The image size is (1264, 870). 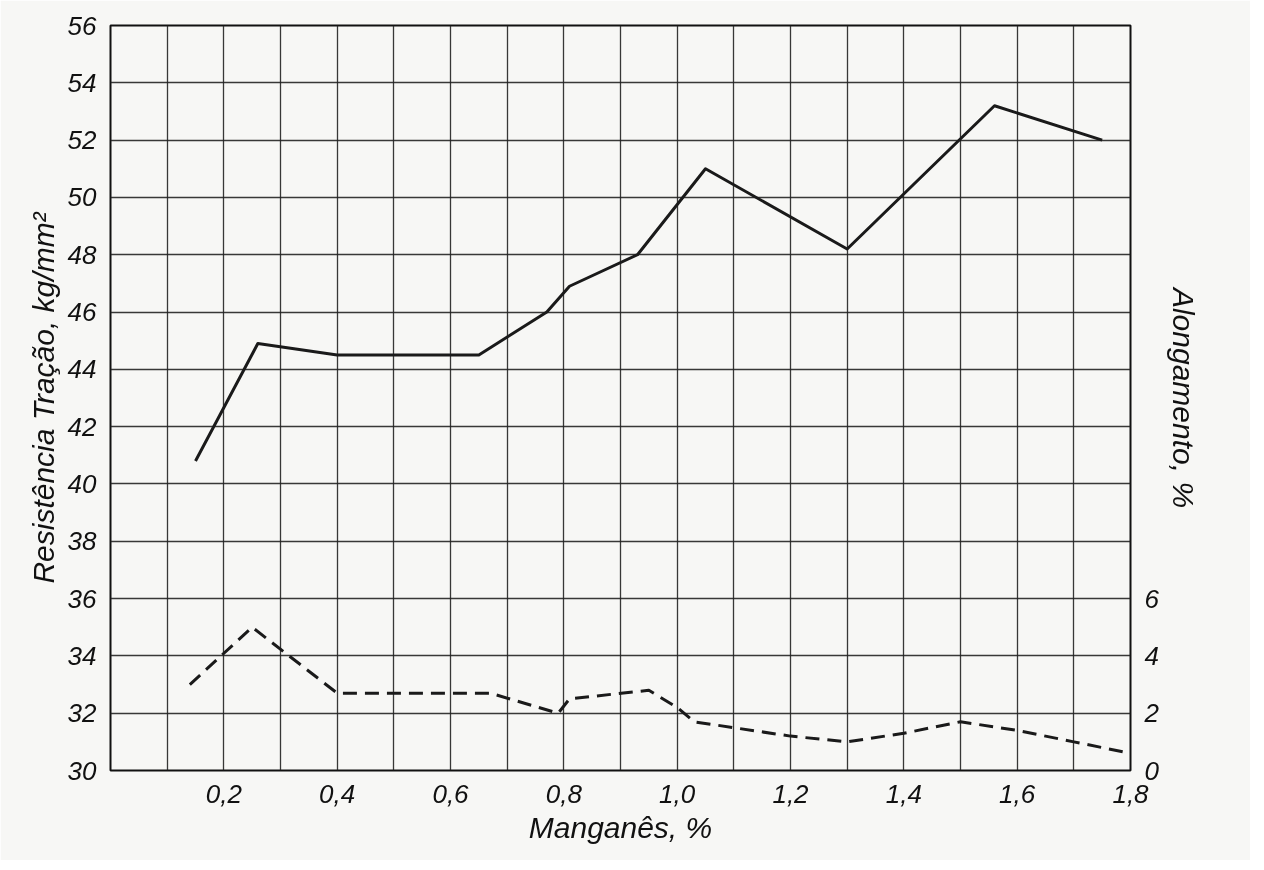 What do you see at coordinates (82, 483) in the screenshot?
I see `y-tick-label: 40` at bounding box center [82, 483].